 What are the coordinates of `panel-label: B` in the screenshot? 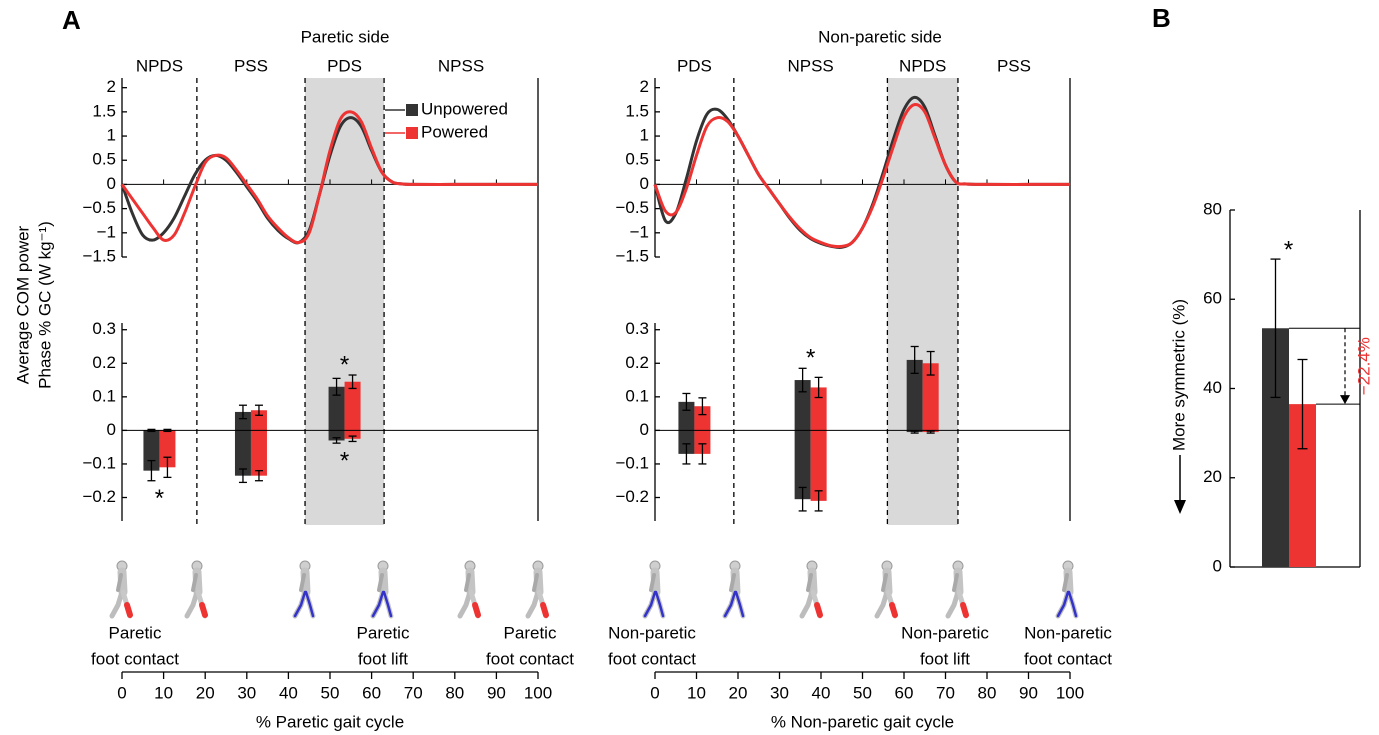 It's located at (1161, 18).